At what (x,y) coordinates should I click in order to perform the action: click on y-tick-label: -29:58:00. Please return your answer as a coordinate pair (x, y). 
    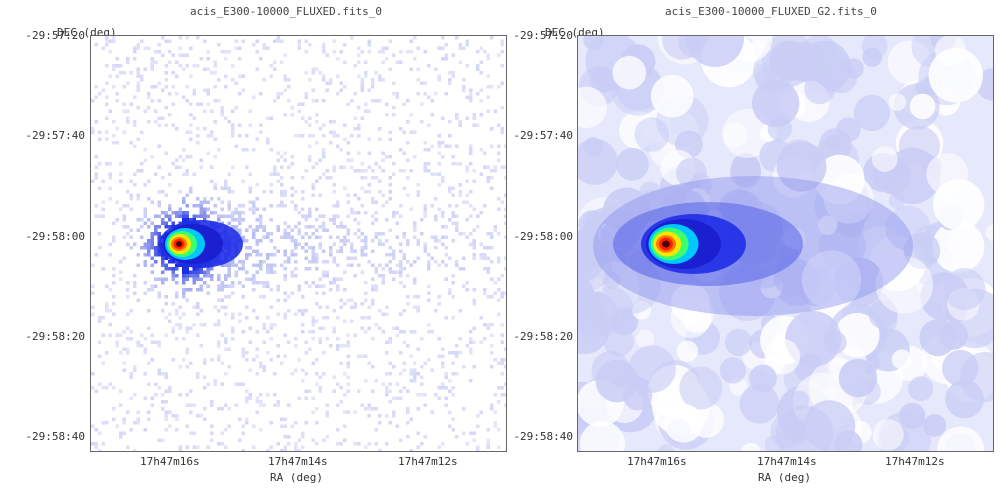
    Looking at the image, I should click on (543, 236).